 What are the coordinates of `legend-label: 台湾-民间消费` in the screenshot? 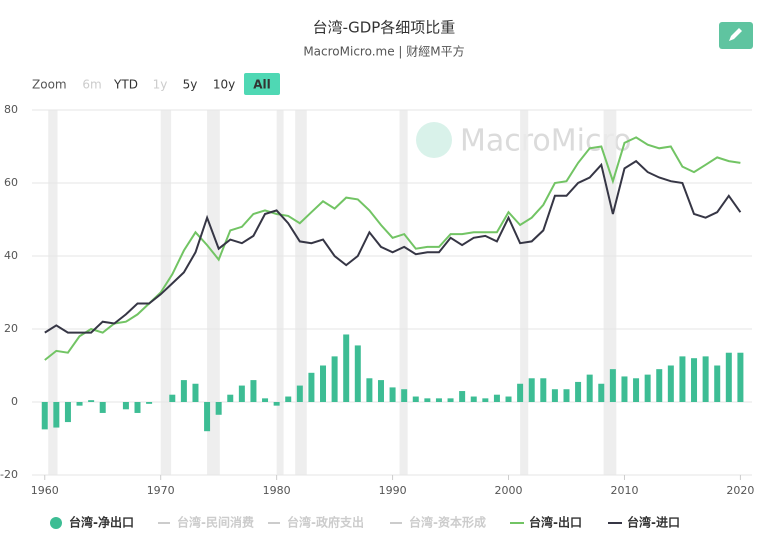 It's located at (215, 522).